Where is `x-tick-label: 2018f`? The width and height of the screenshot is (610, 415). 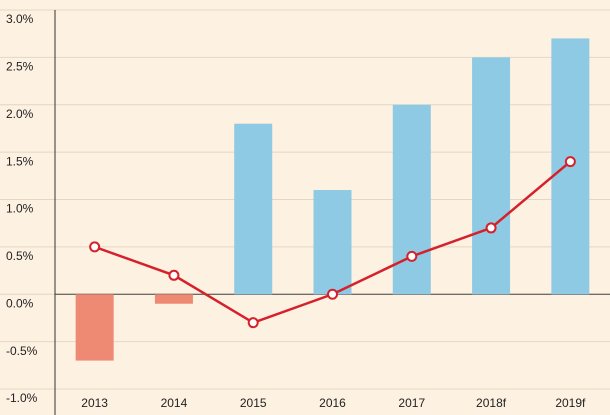 x-tick-label: 2018f is located at coordinates (491, 403).